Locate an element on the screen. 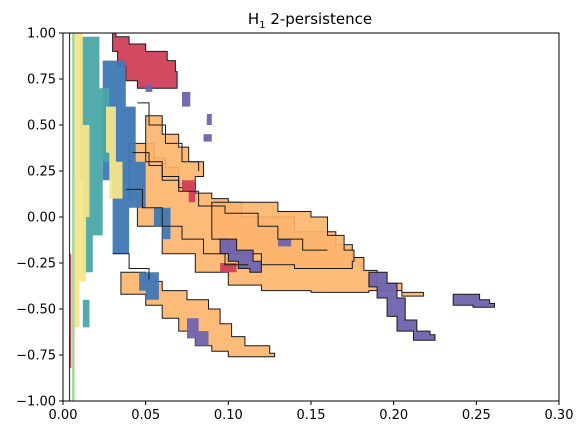 Image resolution: width=583 pixels, height=435 pixels. y-tick-label: −0.25 is located at coordinates (36, 264).